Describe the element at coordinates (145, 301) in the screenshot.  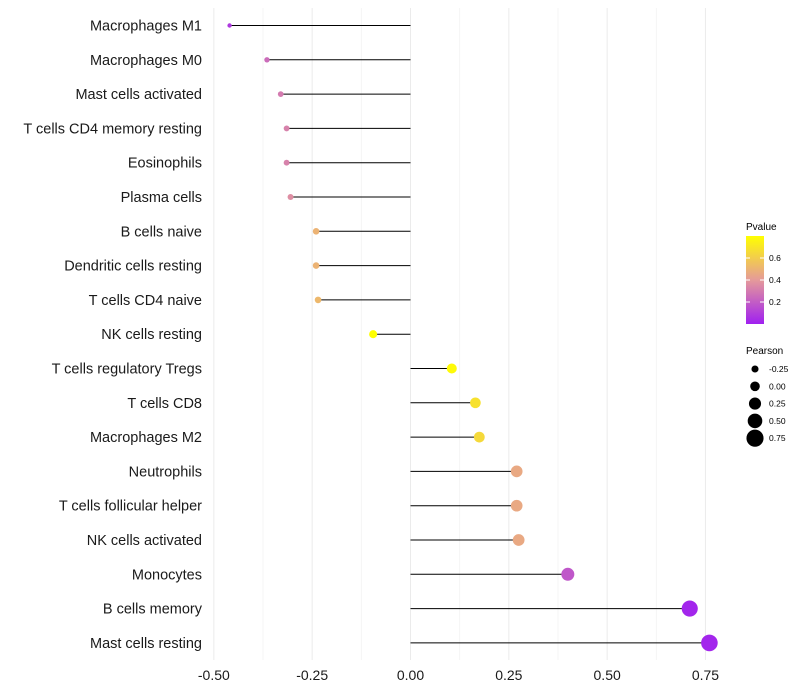
I see `category-label: T cells CD4 naive` at that location.